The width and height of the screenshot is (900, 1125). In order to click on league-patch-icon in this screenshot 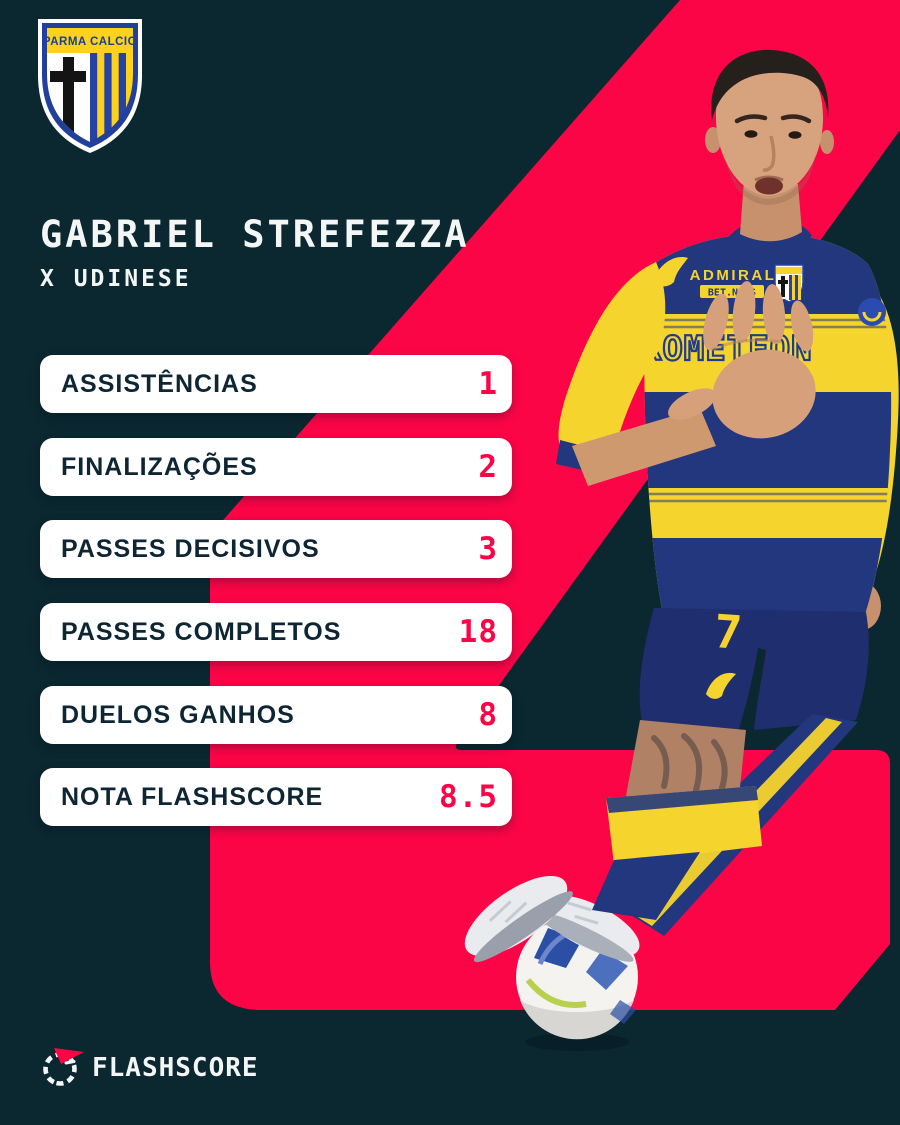, I will do `click(872, 312)`.